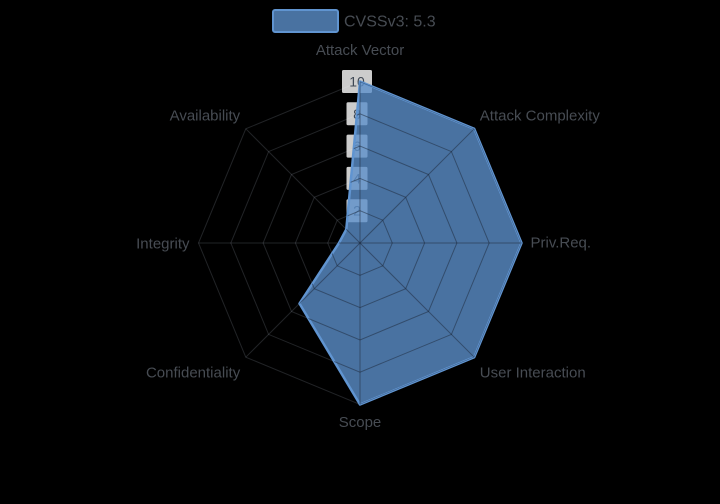 Image resolution: width=720 pixels, height=504 pixels. I want to click on legend-label: CVSSv3: 5.3, so click(390, 22).